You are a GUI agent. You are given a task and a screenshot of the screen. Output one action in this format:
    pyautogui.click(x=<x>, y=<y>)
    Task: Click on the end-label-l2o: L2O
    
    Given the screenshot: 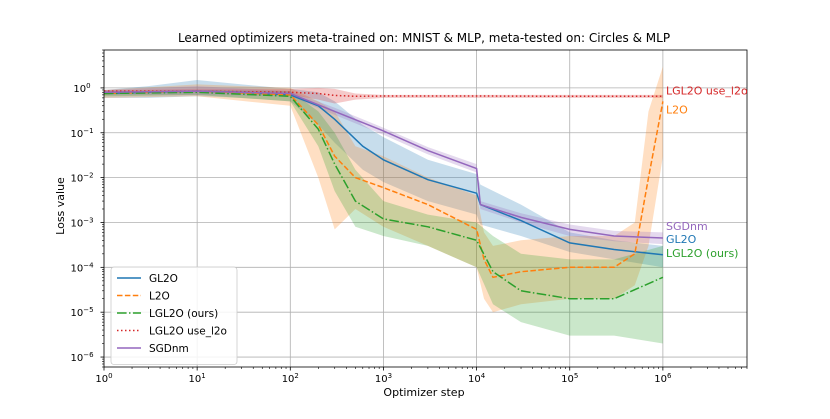 What is the action you would take?
    pyautogui.click(x=677, y=109)
    